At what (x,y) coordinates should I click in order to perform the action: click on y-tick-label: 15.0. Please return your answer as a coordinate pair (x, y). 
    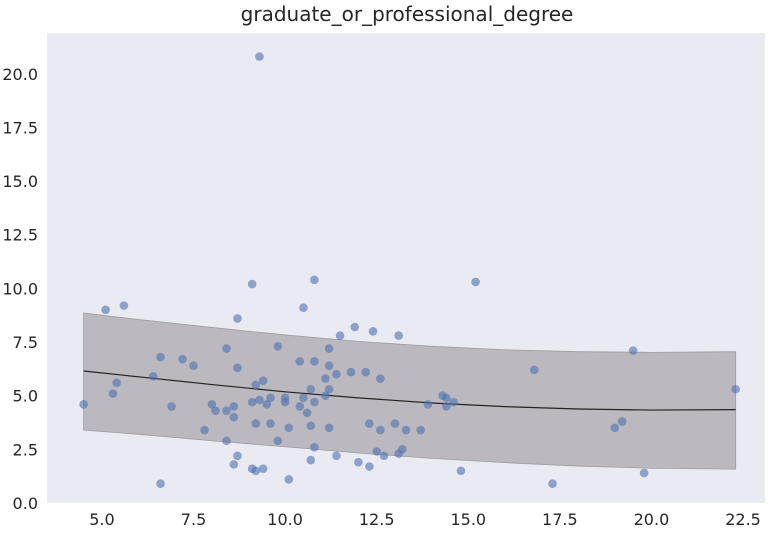
    Looking at the image, I should click on (20, 181).